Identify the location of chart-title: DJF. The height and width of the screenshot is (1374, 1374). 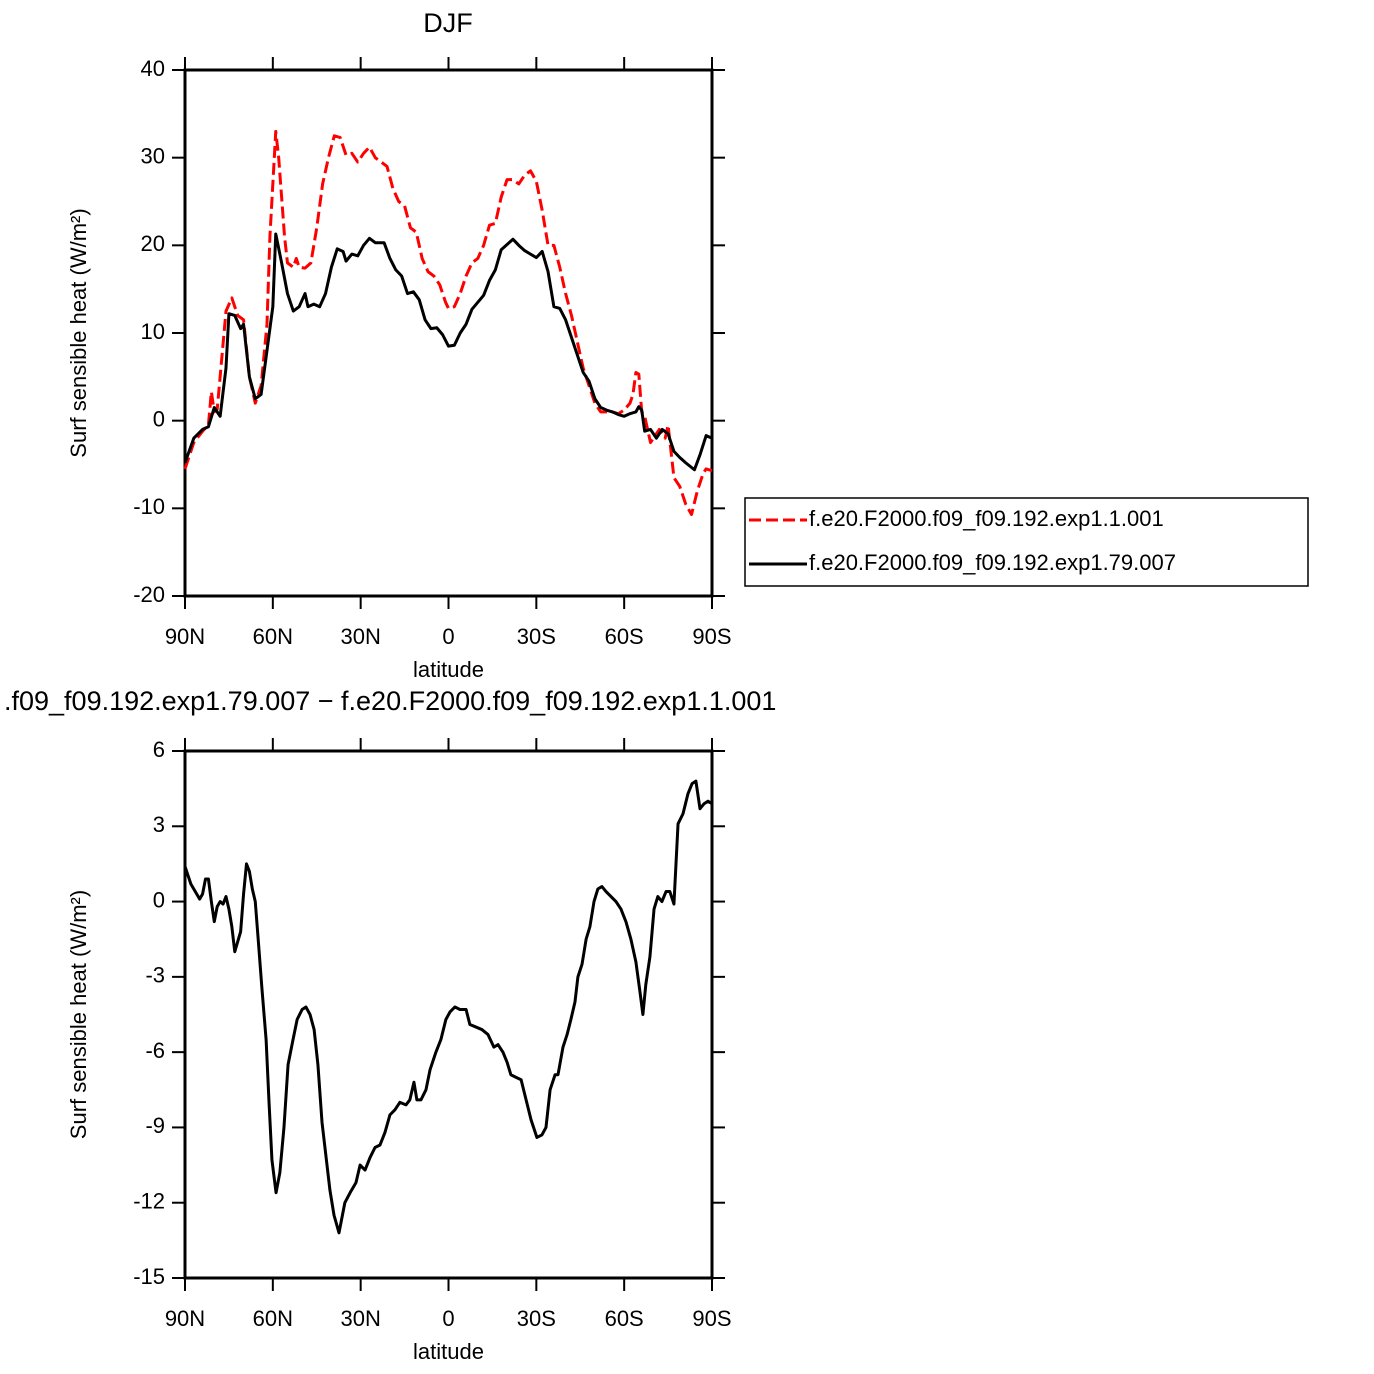
(448, 23).